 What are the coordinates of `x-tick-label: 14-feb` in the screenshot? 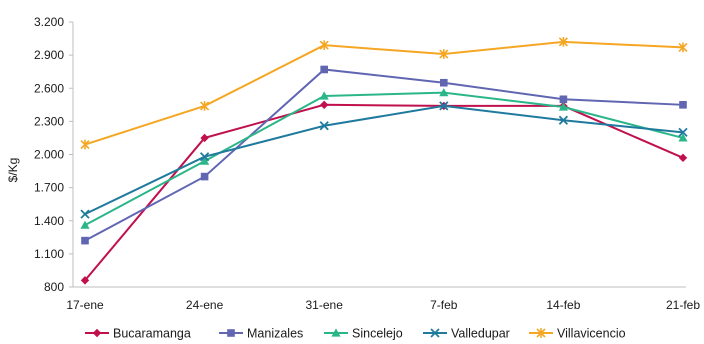 It's located at (563, 305).